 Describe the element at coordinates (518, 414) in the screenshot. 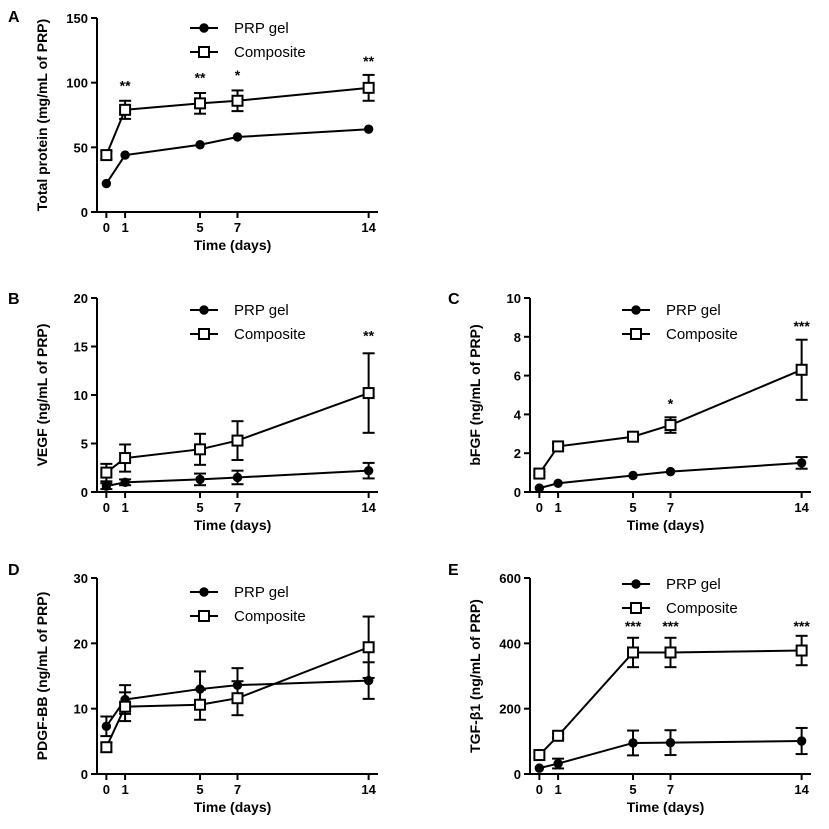

I see `y-tick-label: 4` at that location.